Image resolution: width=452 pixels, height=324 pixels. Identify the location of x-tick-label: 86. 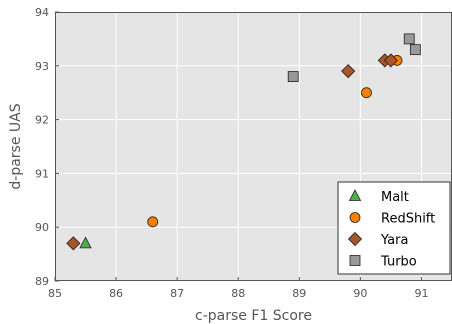
(116, 293).